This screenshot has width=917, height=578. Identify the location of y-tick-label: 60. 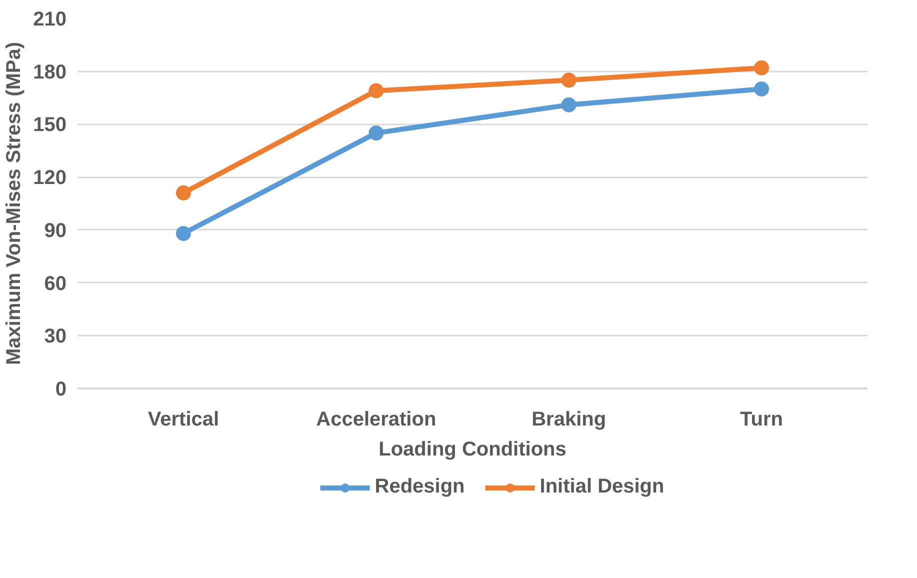
(55, 283).